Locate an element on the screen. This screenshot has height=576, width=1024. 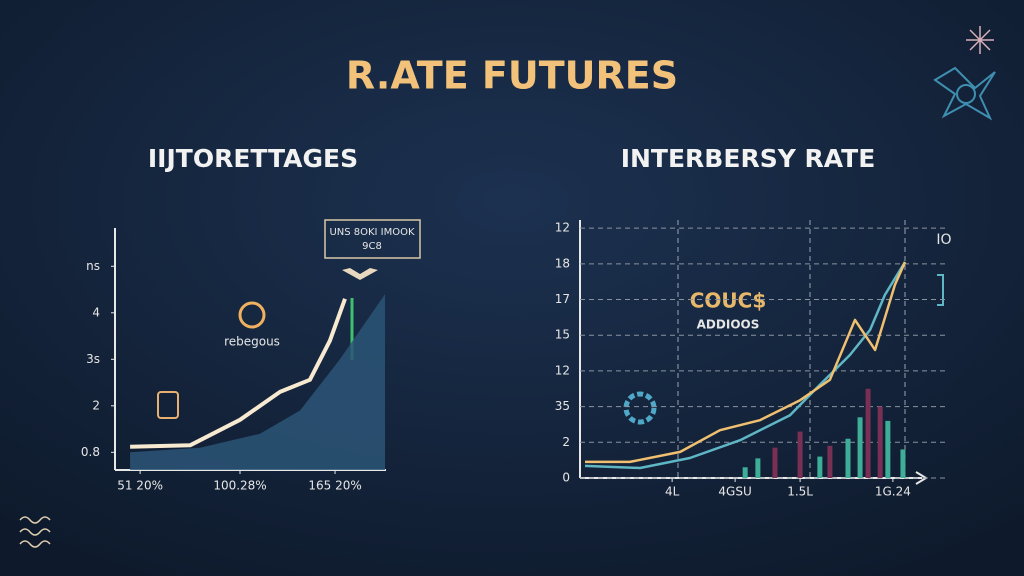
x-tick-label: 1G.24 is located at coordinates (893, 492).